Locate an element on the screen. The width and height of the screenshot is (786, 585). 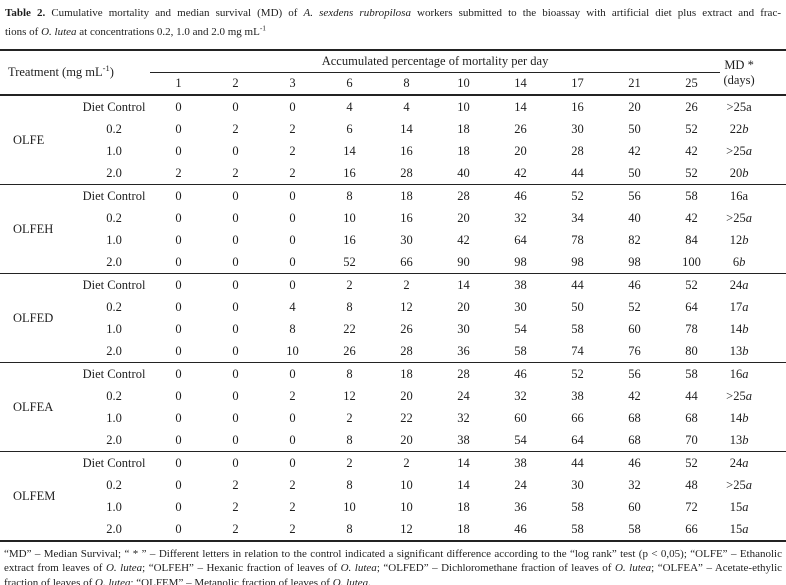
mortality-value: 20 is located at coordinates (463, 217).